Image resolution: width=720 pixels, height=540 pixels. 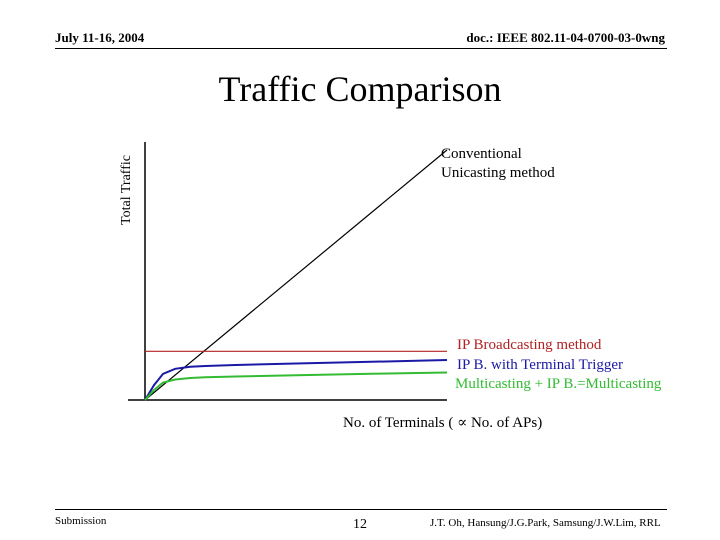 I want to click on slide-title: Traffic Comparison, so click(x=360, y=89).